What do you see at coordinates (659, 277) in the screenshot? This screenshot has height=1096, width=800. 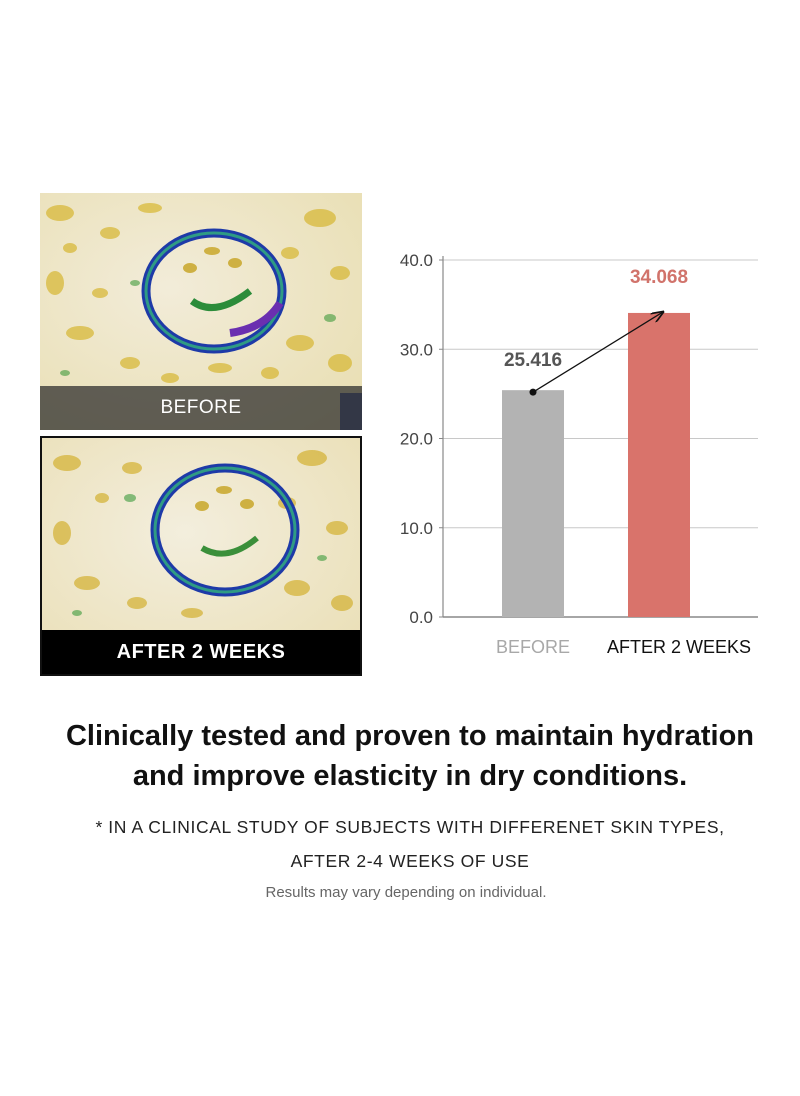 I see `value-label-after: 34.068` at bounding box center [659, 277].